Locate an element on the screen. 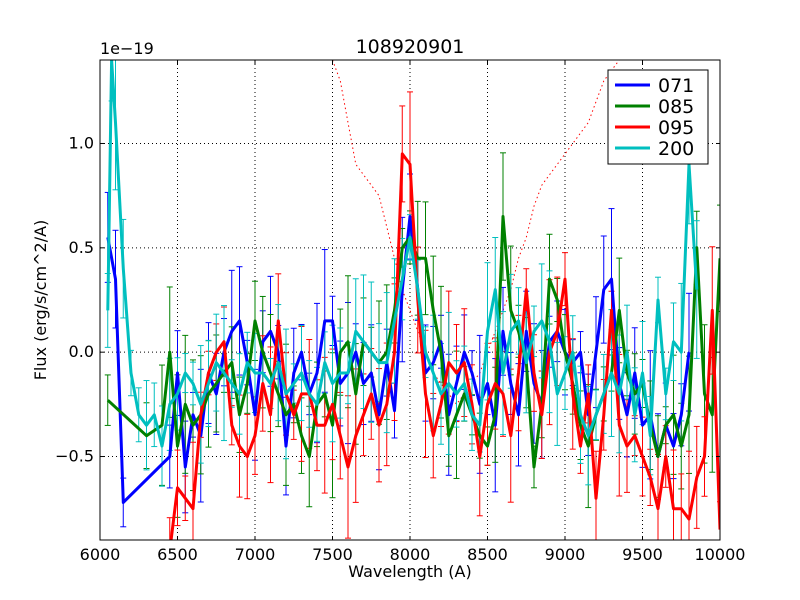 This screenshot has width=800, height=600. legend-label-071: 071 is located at coordinates (676, 86).